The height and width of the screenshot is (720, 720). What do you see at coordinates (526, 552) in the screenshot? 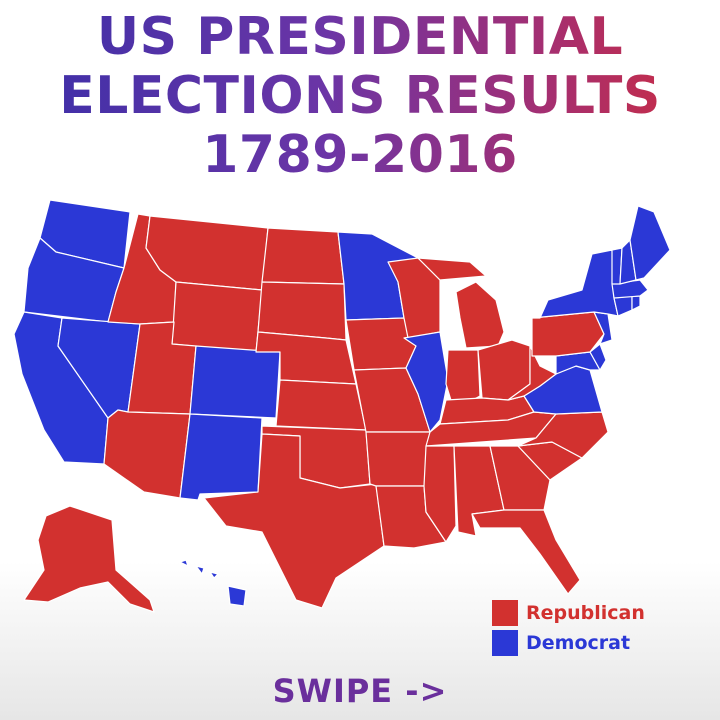
I see `state-fl` at bounding box center [526, 552].